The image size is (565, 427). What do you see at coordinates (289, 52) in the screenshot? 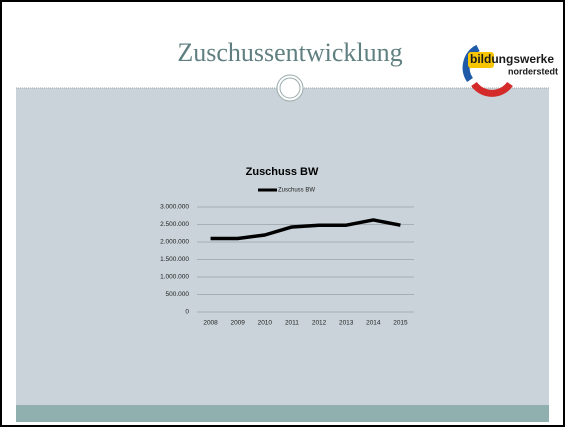
I see `slide-title: Zuschussentwicklung` at bounding box center [289, 52].